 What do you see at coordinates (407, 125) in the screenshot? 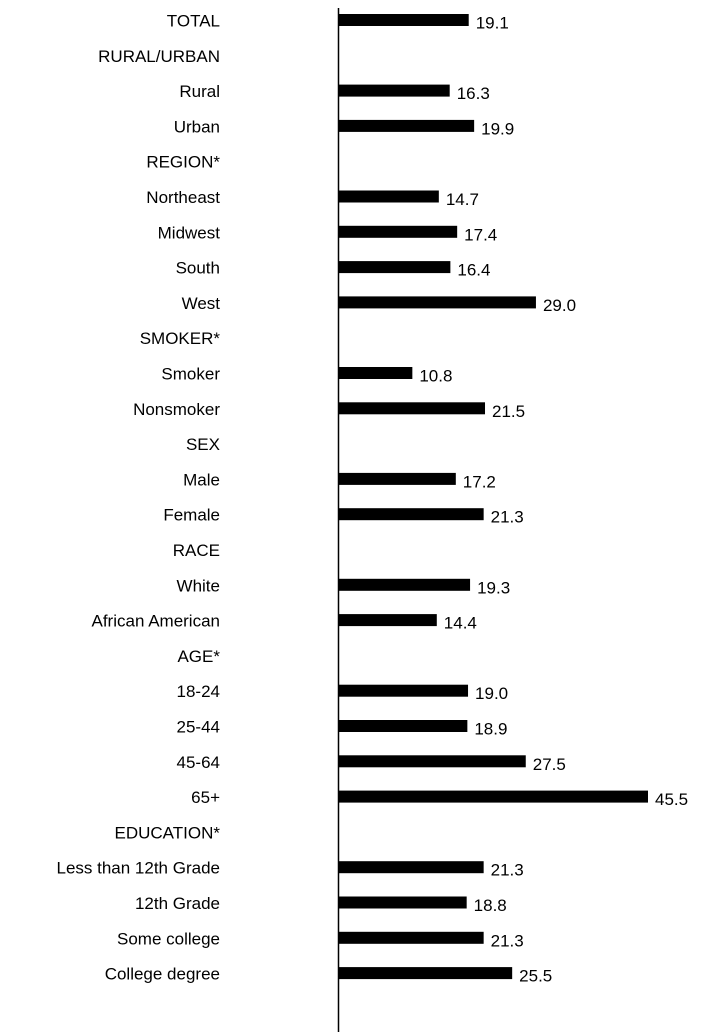
I see `bar-urban` at bounding box center [407, 125].